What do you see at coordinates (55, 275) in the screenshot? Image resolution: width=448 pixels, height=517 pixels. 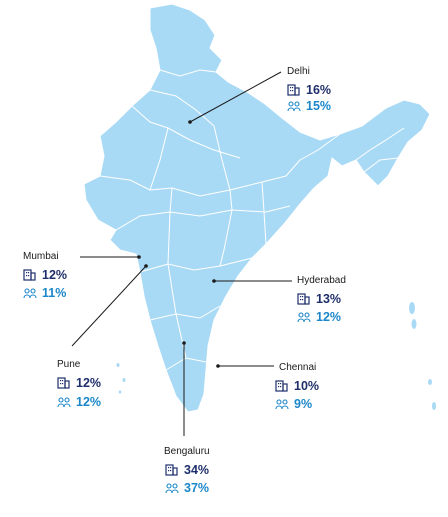 I see `mumbai-office-value: 12%` at bounding box center [55, 275].